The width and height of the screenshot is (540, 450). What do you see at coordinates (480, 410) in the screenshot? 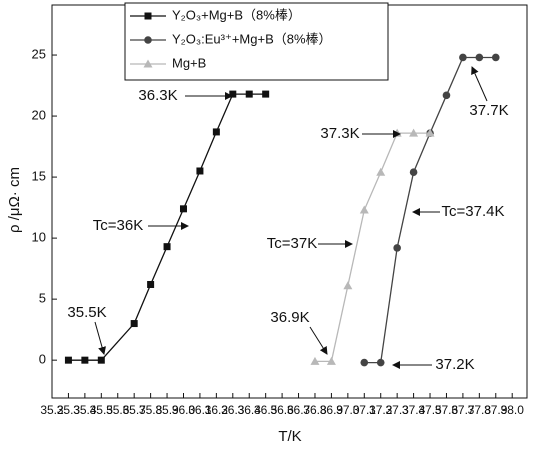
I see `x-tick-label: 37.8` at bounding box center [480, 410].